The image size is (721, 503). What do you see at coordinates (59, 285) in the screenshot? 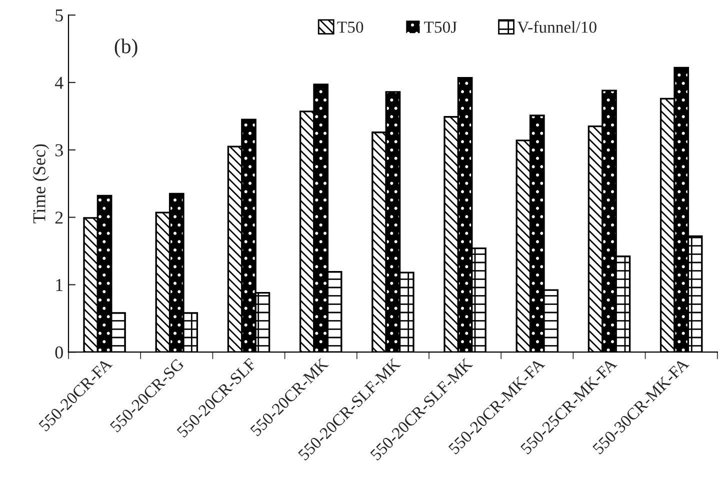
I see `y-tick-label: 1` at bounding box center [59, 285].